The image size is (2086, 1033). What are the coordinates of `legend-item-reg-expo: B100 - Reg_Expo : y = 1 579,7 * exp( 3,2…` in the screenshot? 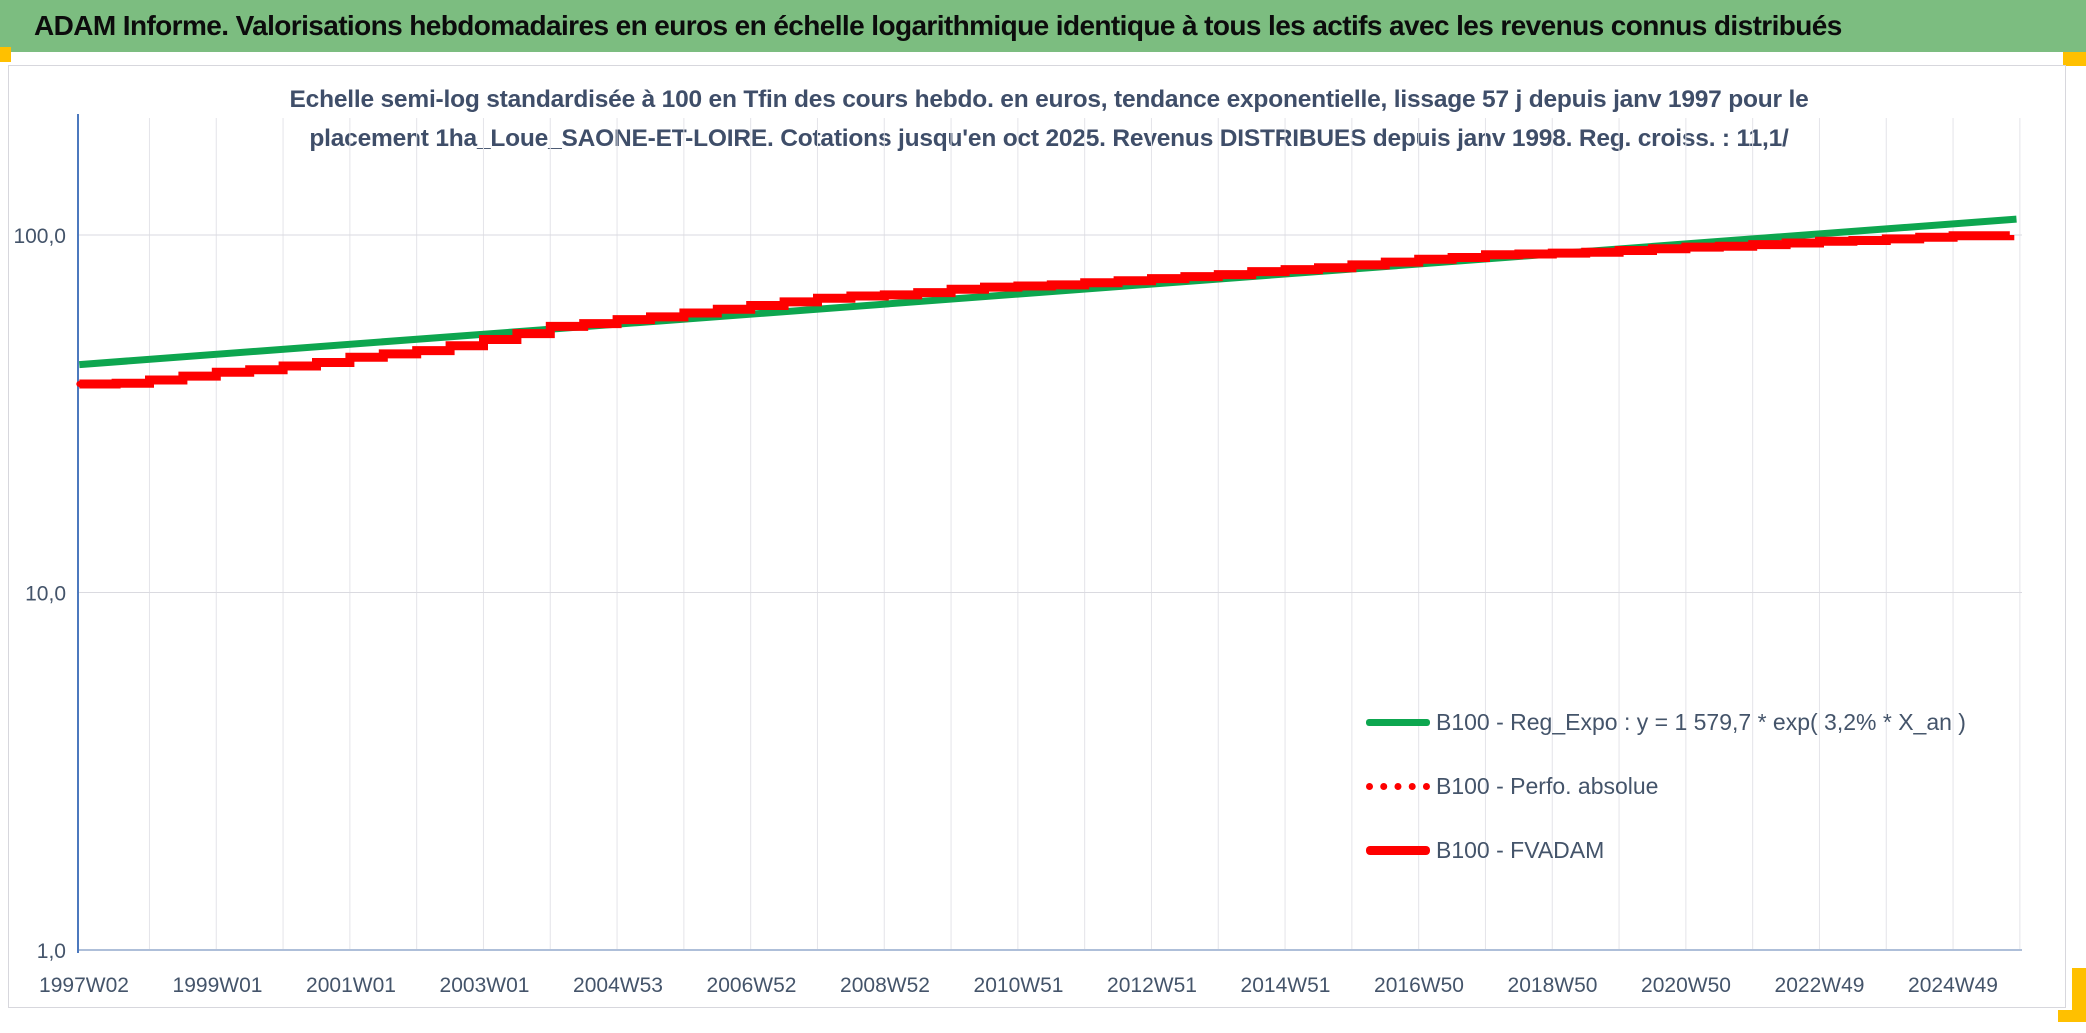 It's located at (1666, 722).